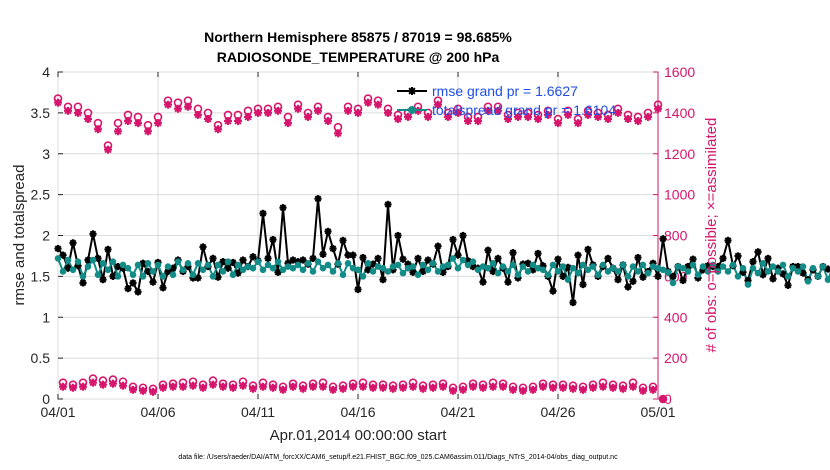  I want to click on y-tick-label: 2, so click(46, 236).